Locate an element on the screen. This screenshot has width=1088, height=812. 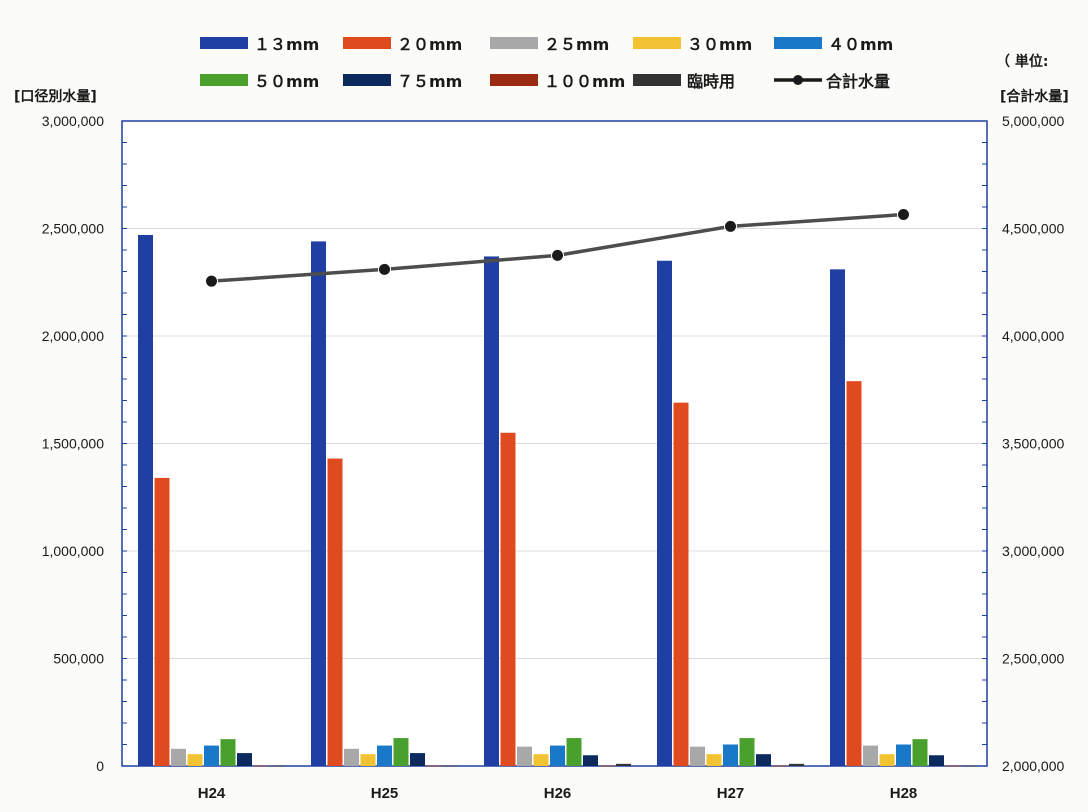
unit-label: （ 単位: is located at coordinates (1022, 61).